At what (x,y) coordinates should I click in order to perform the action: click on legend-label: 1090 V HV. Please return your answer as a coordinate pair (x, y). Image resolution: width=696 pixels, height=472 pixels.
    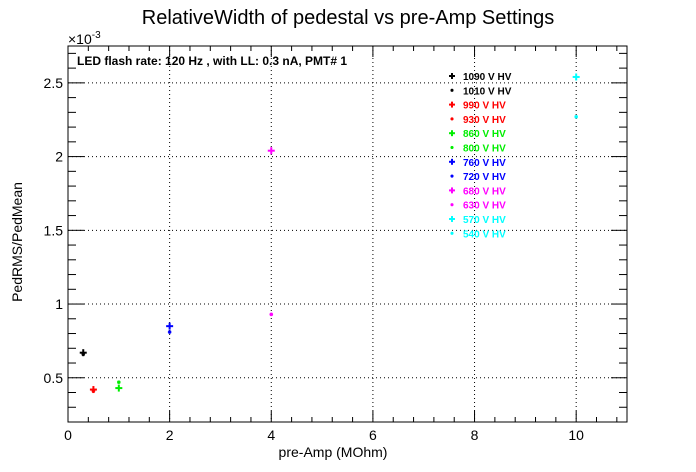
    Looking at the image, I should click on (487, 77).